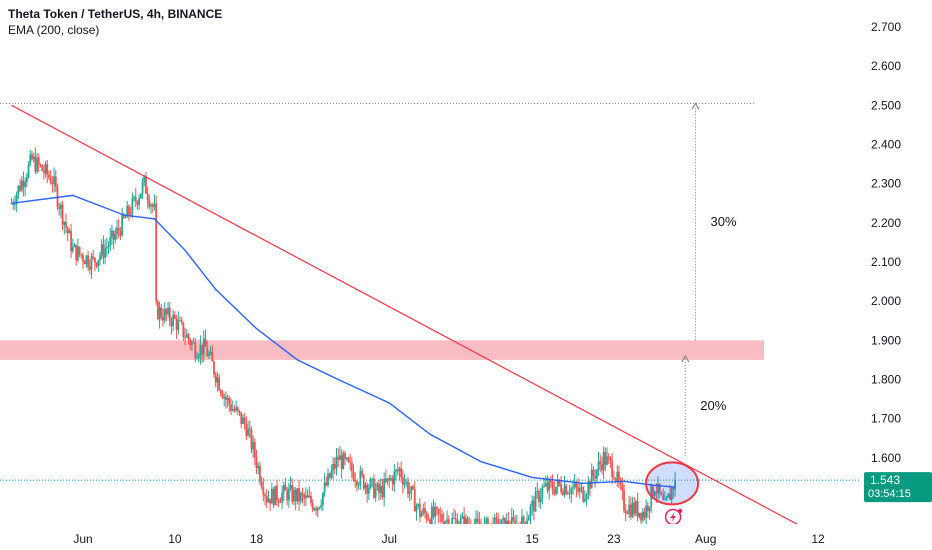 The image size is (932, 550). Describe the element at coordinates (382, 350) in the screenshot. I see `resistance-zone` at that location.